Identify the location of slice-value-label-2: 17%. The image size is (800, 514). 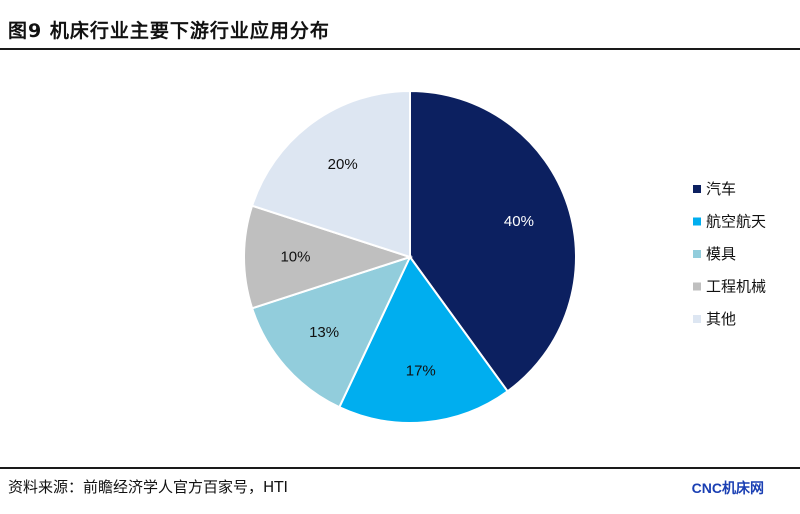
(421, 371).